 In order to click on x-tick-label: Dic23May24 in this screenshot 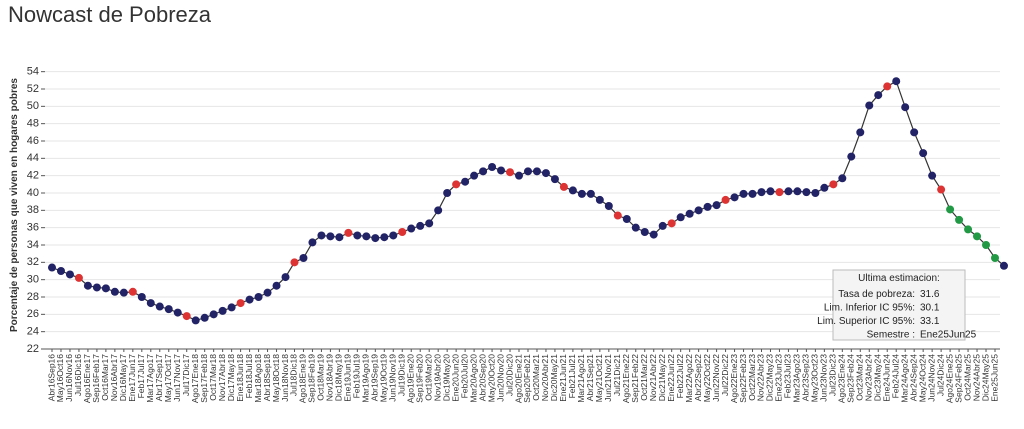, I will do `click(877, 378)`.